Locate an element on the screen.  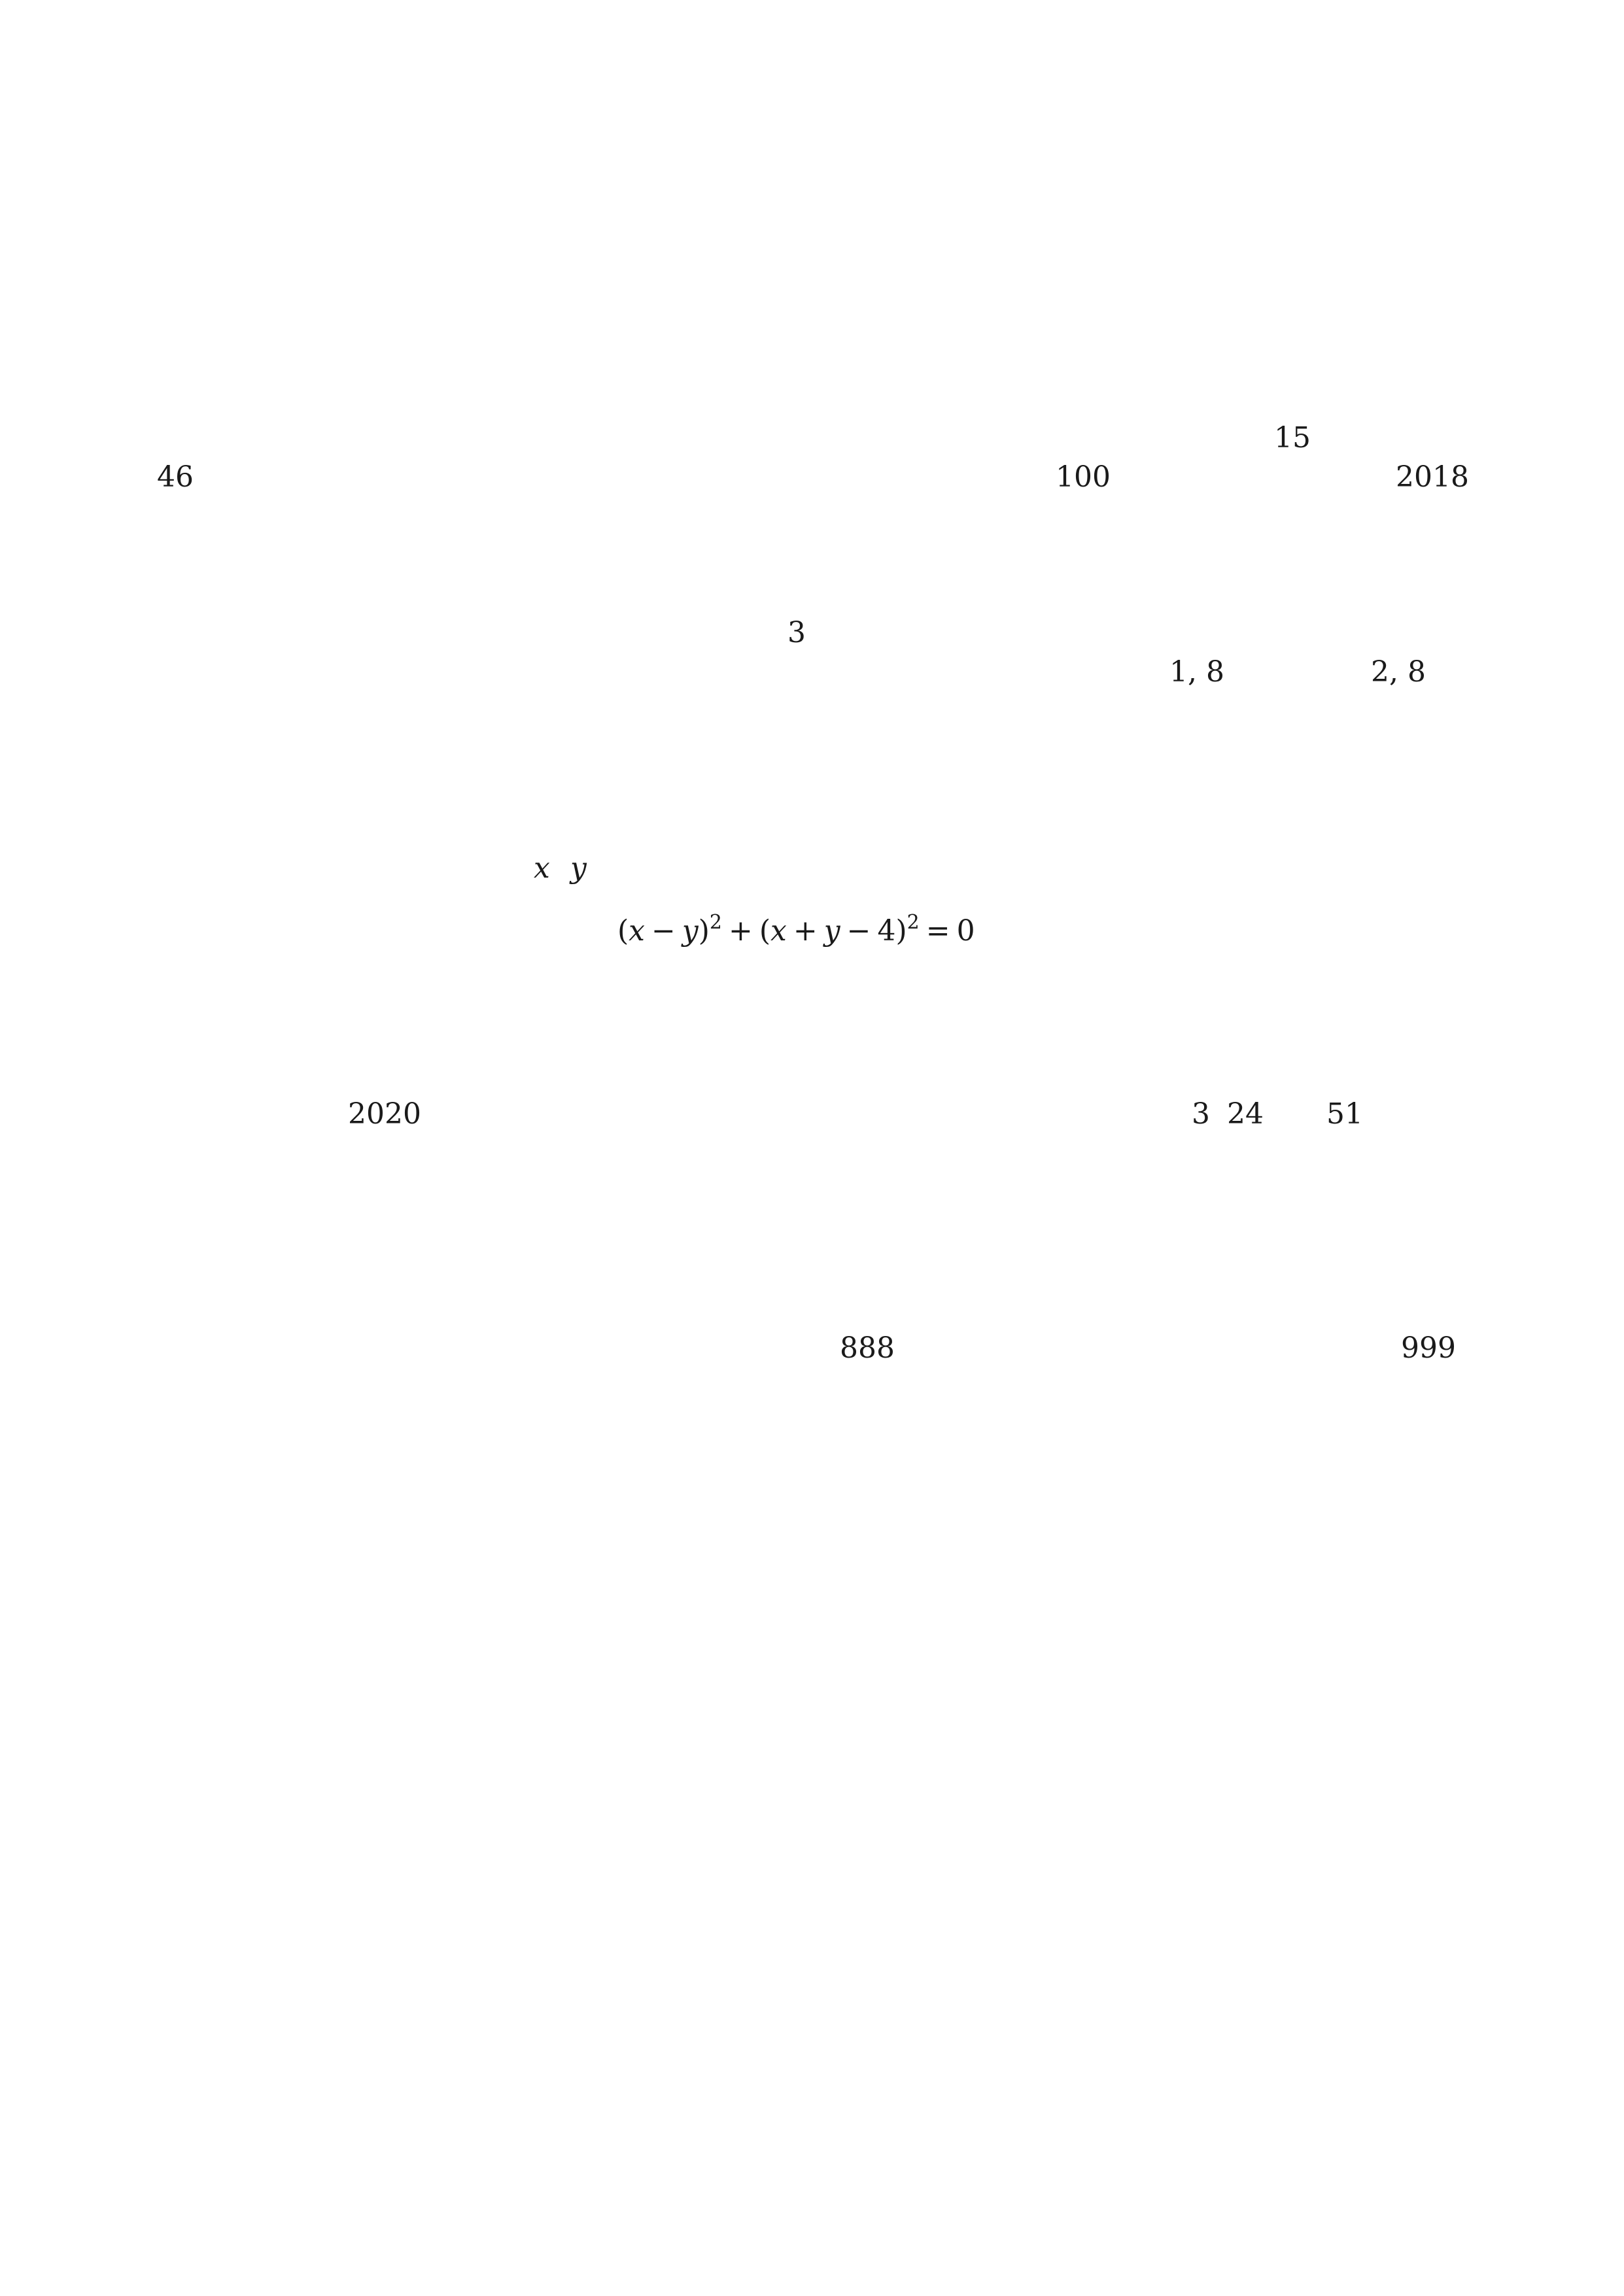
eq-minus-1: − is located at coordinates (663, 931).